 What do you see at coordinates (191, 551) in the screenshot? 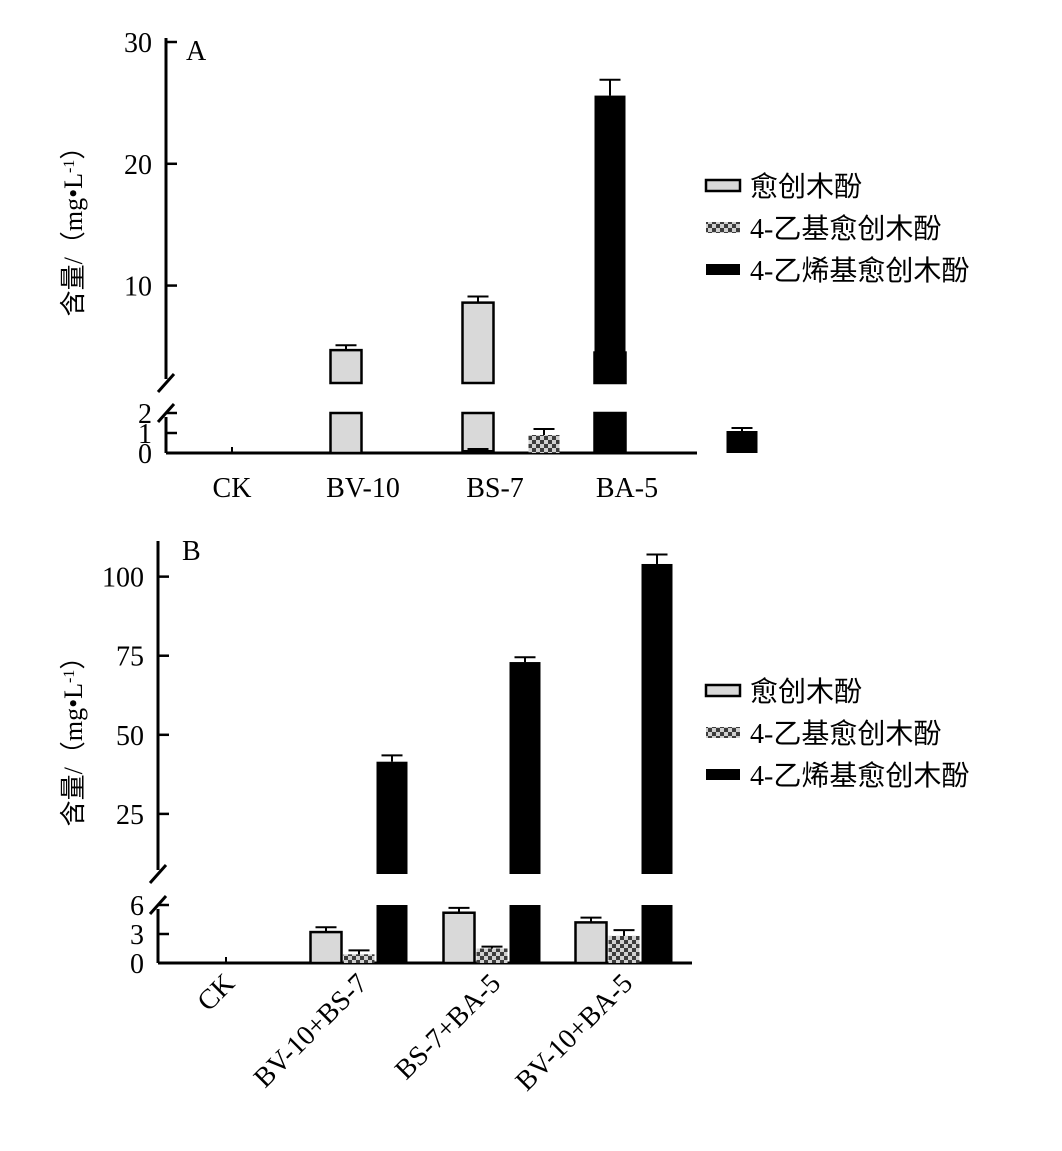
I see `chart-1-panel-label: B` at bounding box center [191, 551].